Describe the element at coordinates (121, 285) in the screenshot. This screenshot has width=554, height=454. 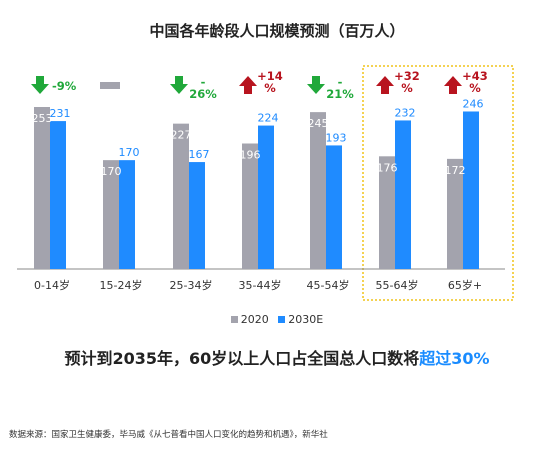
I see `category-label: 15-24岁` at that location.